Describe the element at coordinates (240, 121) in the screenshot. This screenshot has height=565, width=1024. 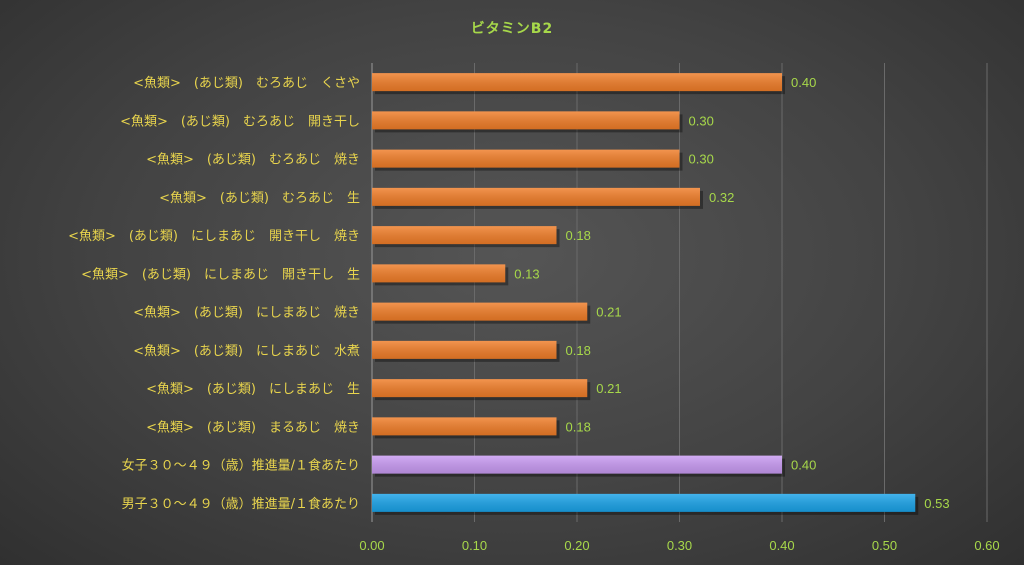
I see `category-label: <魚類> (あじ類) むろあじ 開き干し` at that location.